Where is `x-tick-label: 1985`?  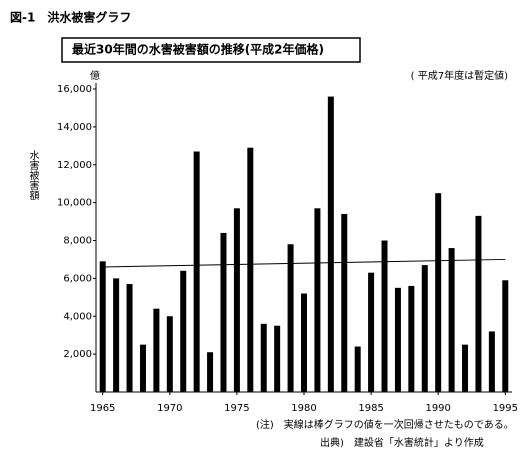 x-tick-label: 1985 is located at coordinates (370, 408).